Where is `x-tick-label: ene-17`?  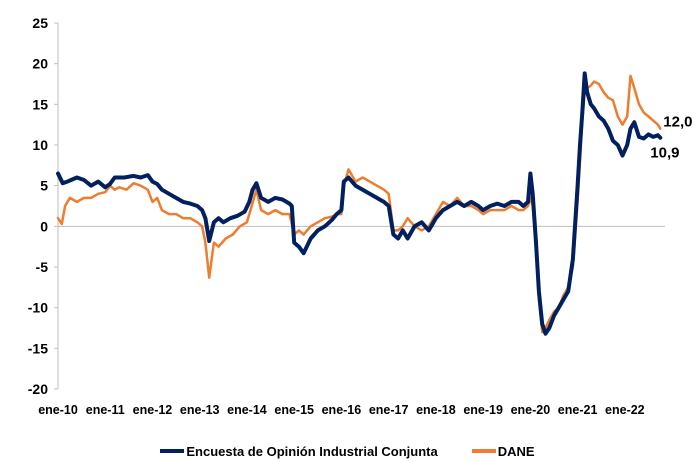 x-tick-label: ene-17 is located at coordinates (389, 410).